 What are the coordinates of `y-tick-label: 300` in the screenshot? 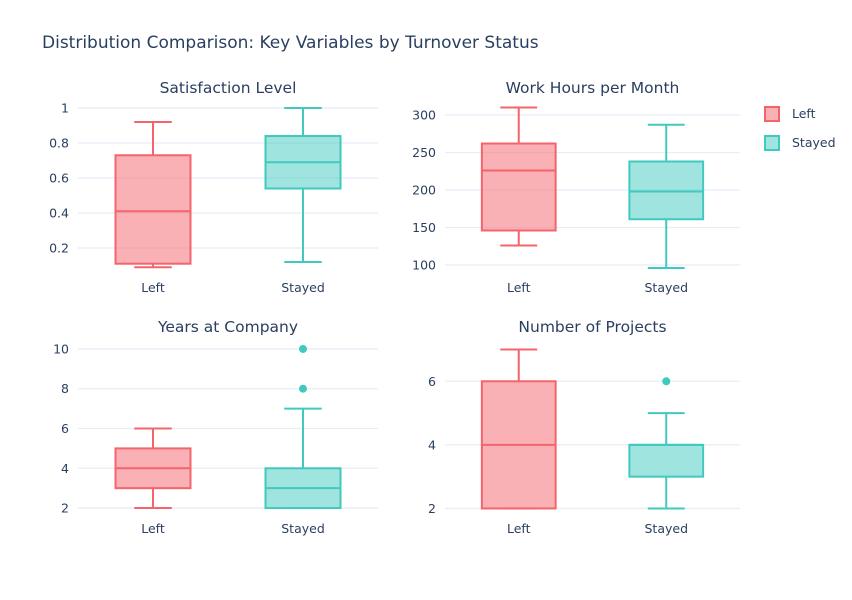 It's located at (424, 115).